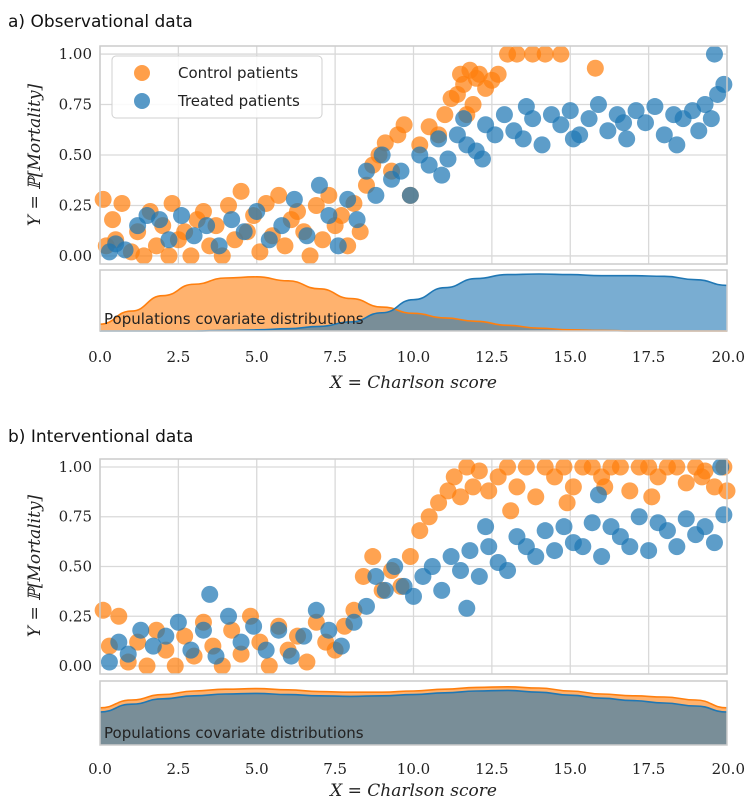 The width and height of the screenshot is (749, 802). I want to click on treated-density-line, so click(413, 701).